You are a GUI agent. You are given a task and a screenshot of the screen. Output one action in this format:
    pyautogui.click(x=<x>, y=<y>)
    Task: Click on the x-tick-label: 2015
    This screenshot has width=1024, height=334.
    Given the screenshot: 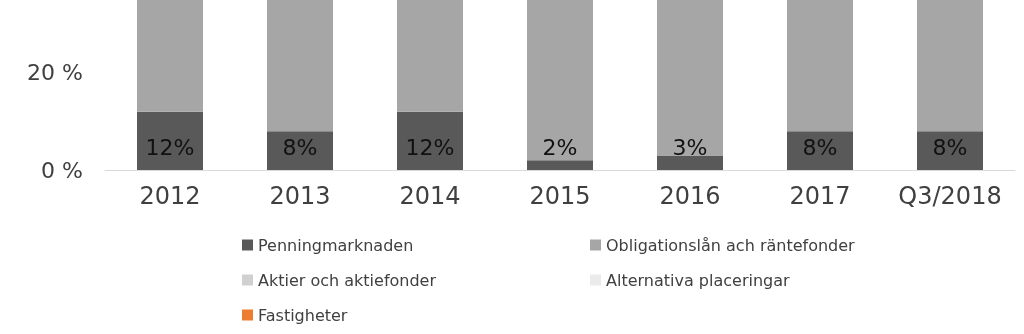 What is the action you would take?
    pyautogui.click(x=560, y=196)
    